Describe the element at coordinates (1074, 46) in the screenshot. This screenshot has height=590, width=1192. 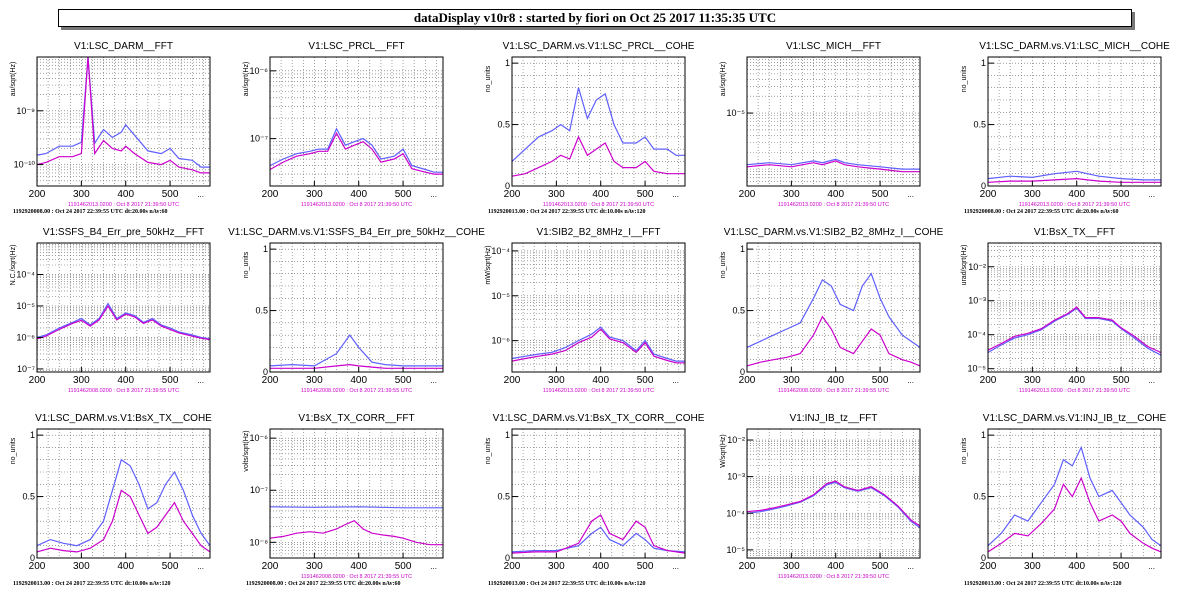
I see `chart-title: V1:LSC_DARM.vs.V1:LSC_MICH__COHE` at that location.